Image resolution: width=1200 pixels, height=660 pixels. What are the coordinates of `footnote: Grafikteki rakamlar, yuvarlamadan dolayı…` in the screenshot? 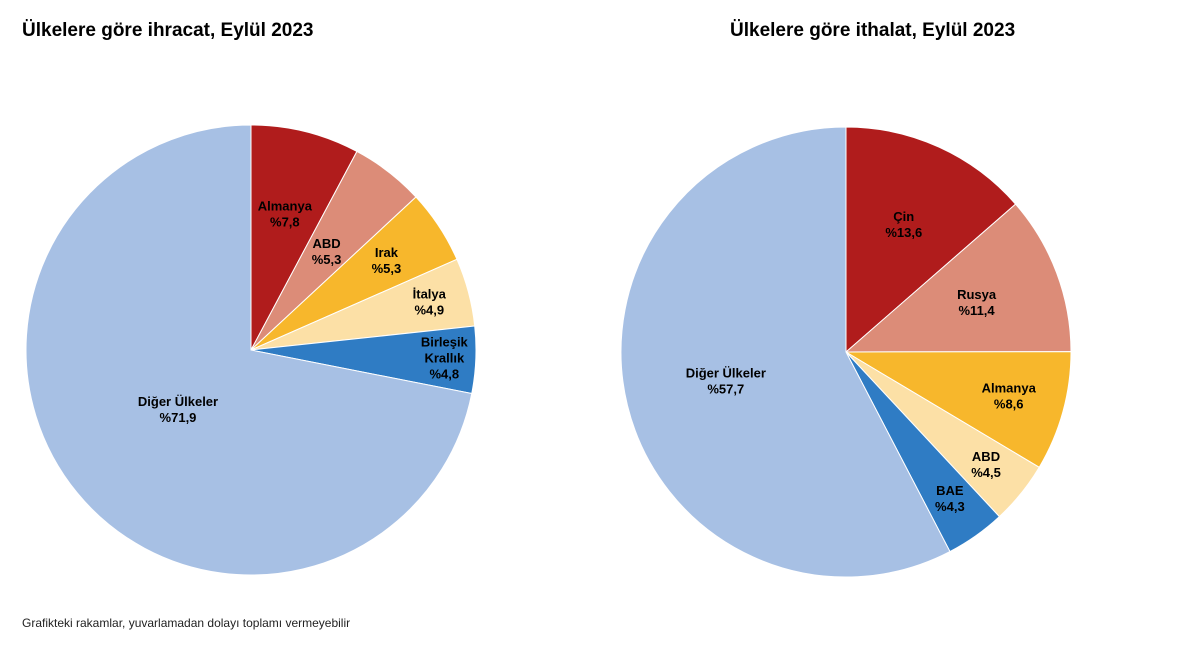 It's located at (186, 623).